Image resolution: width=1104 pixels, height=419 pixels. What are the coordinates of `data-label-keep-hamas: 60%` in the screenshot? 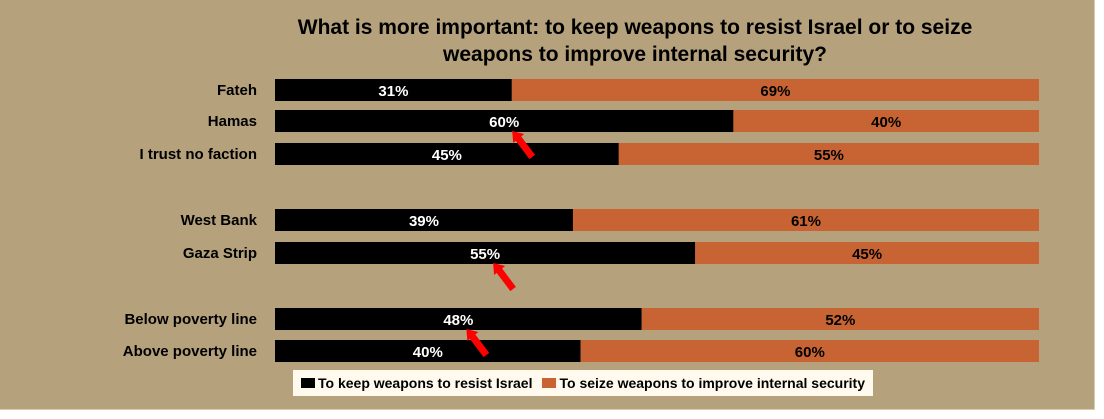 It's located at (504, 122).